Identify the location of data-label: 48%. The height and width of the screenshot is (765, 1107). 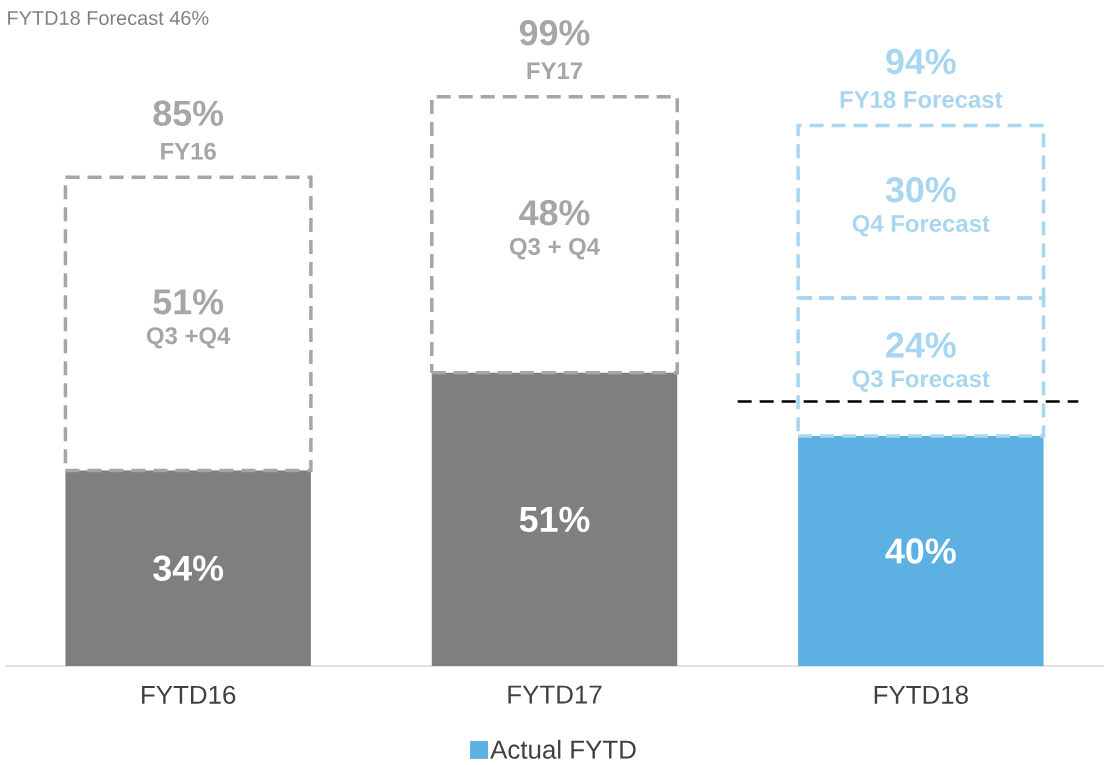
(554, 213).